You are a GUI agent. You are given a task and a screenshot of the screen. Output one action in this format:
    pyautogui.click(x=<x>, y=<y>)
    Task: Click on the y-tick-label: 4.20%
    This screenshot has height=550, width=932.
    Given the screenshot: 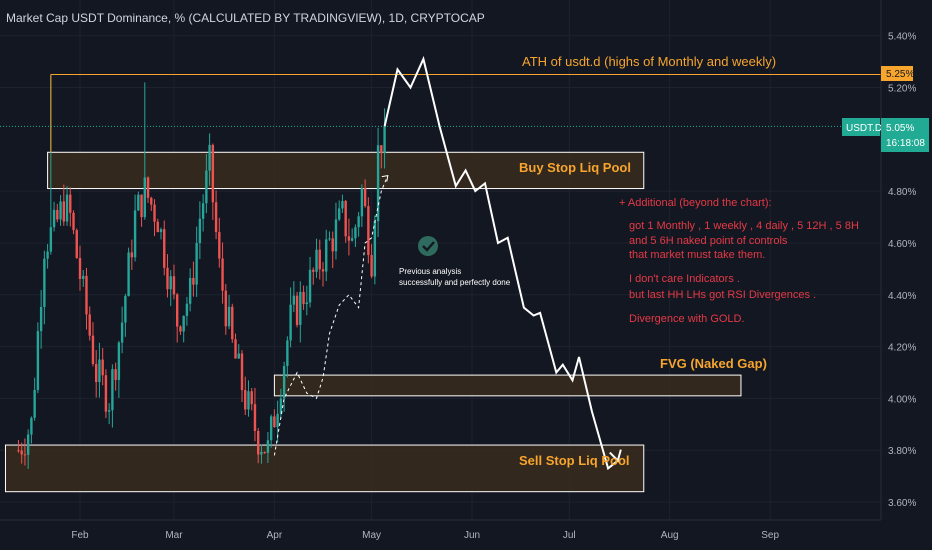 What is the action you would take?
    pyautogui.click(x=902, y=348)
    